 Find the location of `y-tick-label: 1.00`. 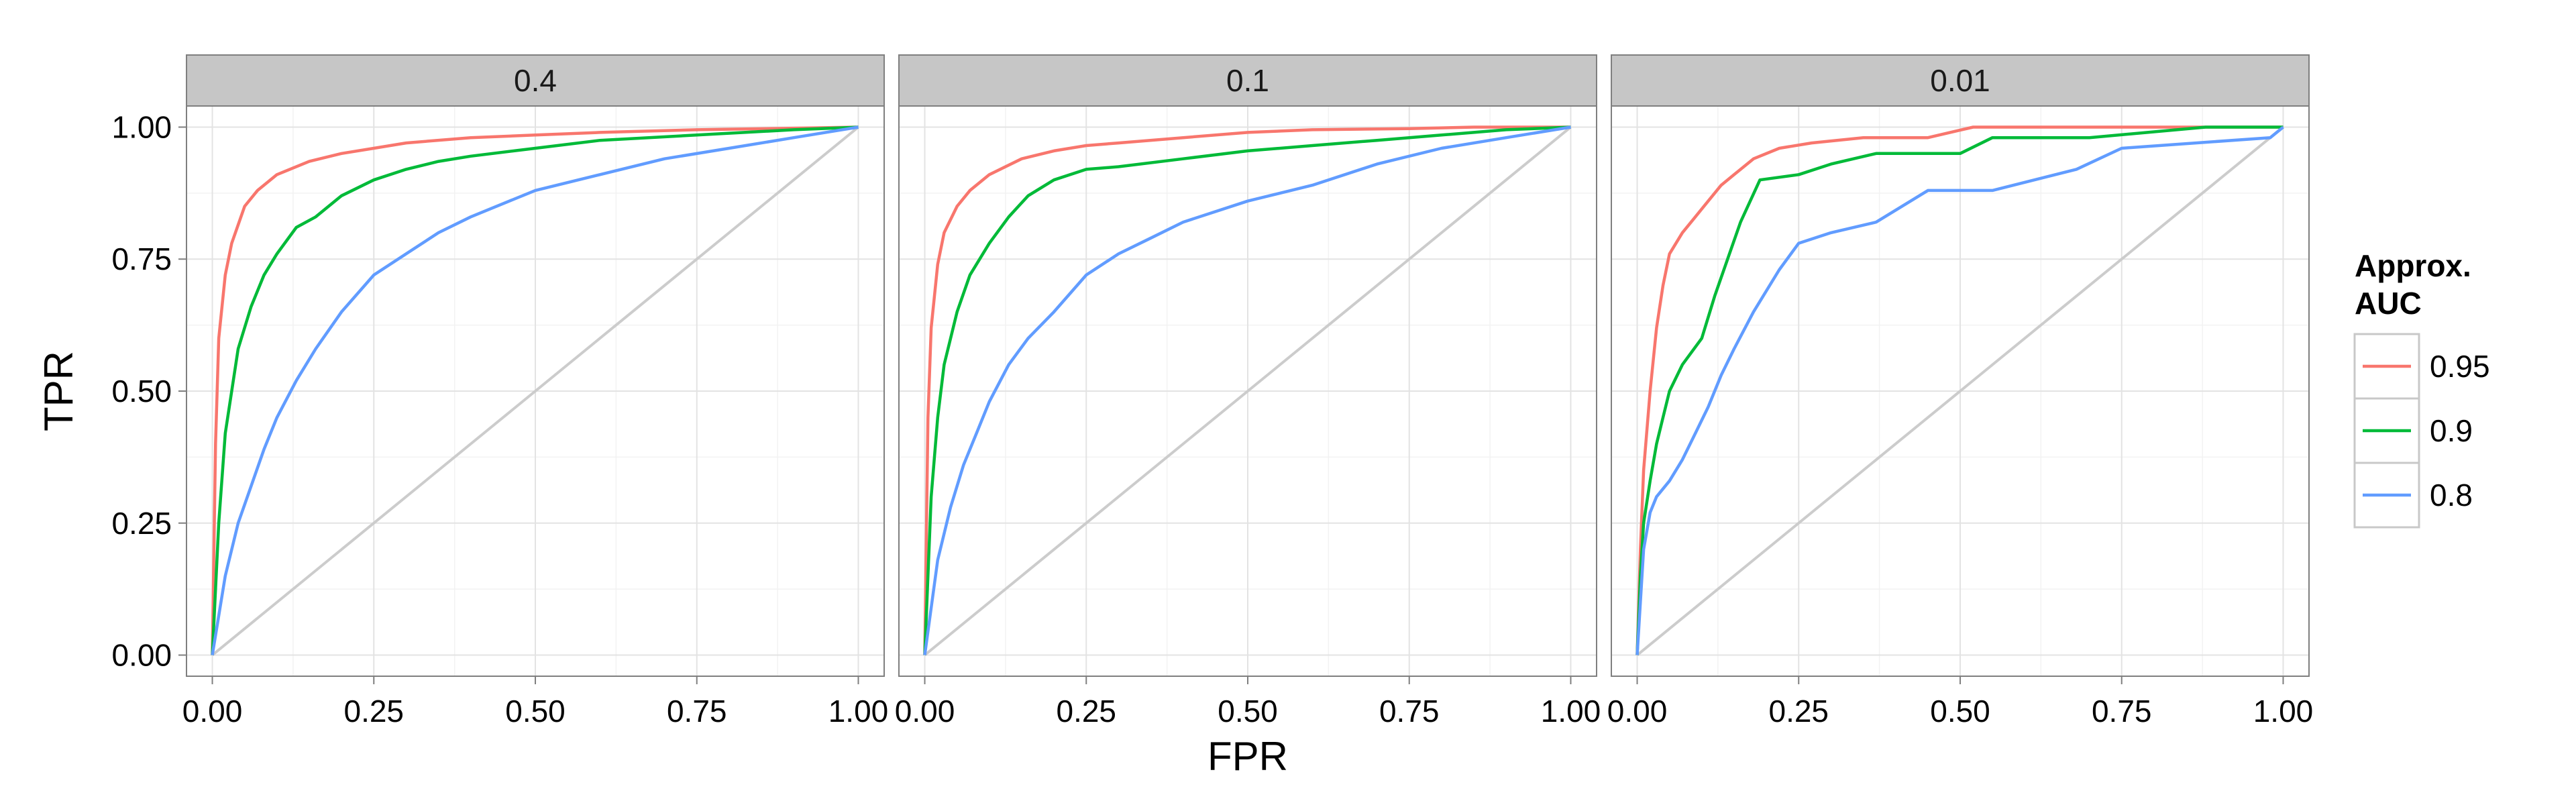

y-tick-label: 1.00 is located at coordinates (141, 126).